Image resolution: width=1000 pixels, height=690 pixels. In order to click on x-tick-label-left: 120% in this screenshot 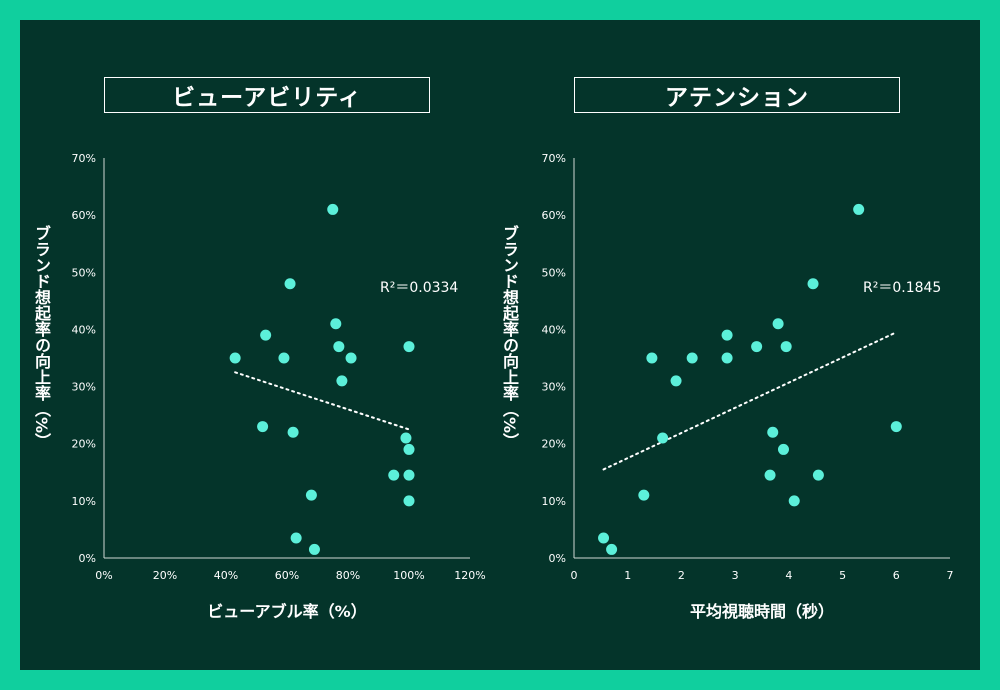, I will do `click(469, 575)`.